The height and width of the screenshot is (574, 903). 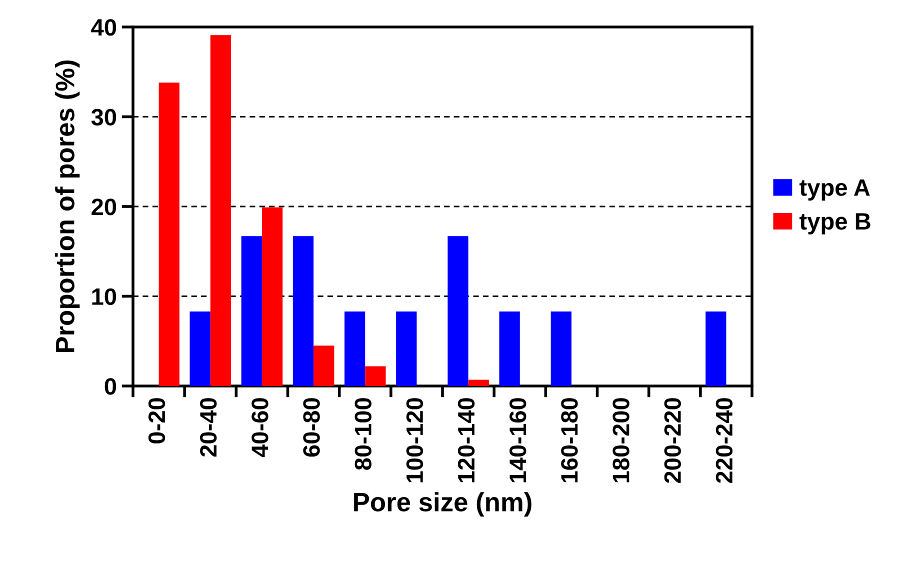 What do you see at coordinates (724, 440) in the screenshot?
I see `x-tick-label: 220-240` at bounding box center [724, 440].